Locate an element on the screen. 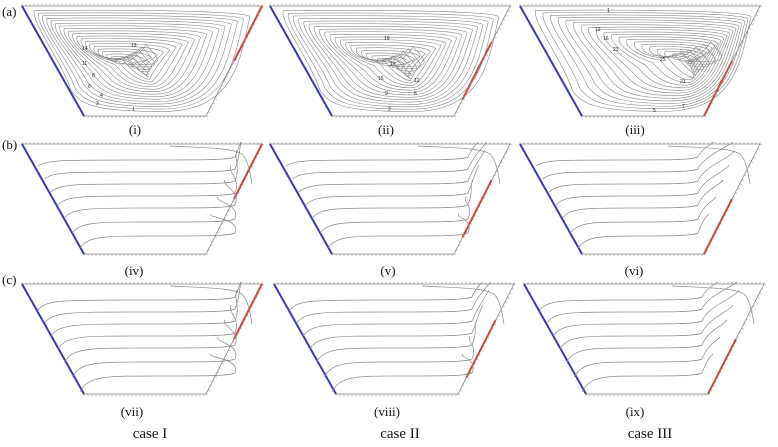 The image size is (778, 447). row-label-a: (a) is located at coordinates (9, 11).